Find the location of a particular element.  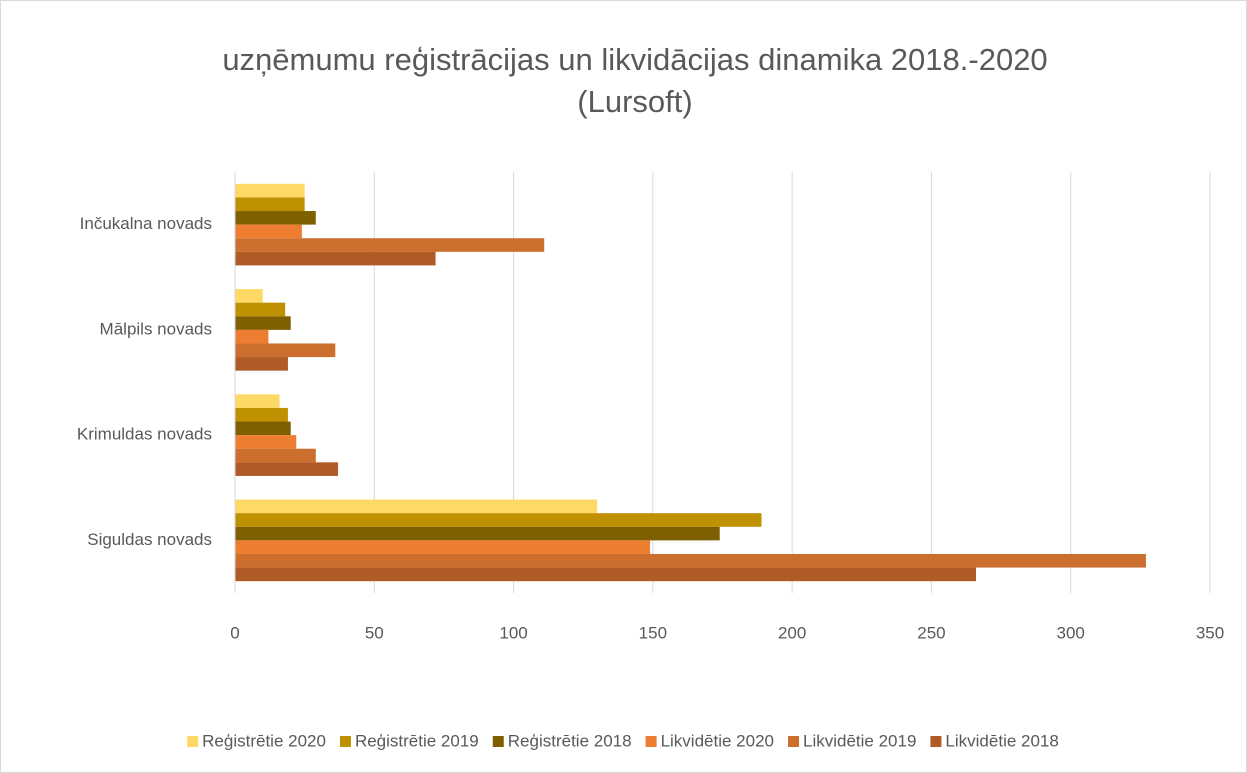

x-tick-label: 100 is located at coordinates (513, 632).